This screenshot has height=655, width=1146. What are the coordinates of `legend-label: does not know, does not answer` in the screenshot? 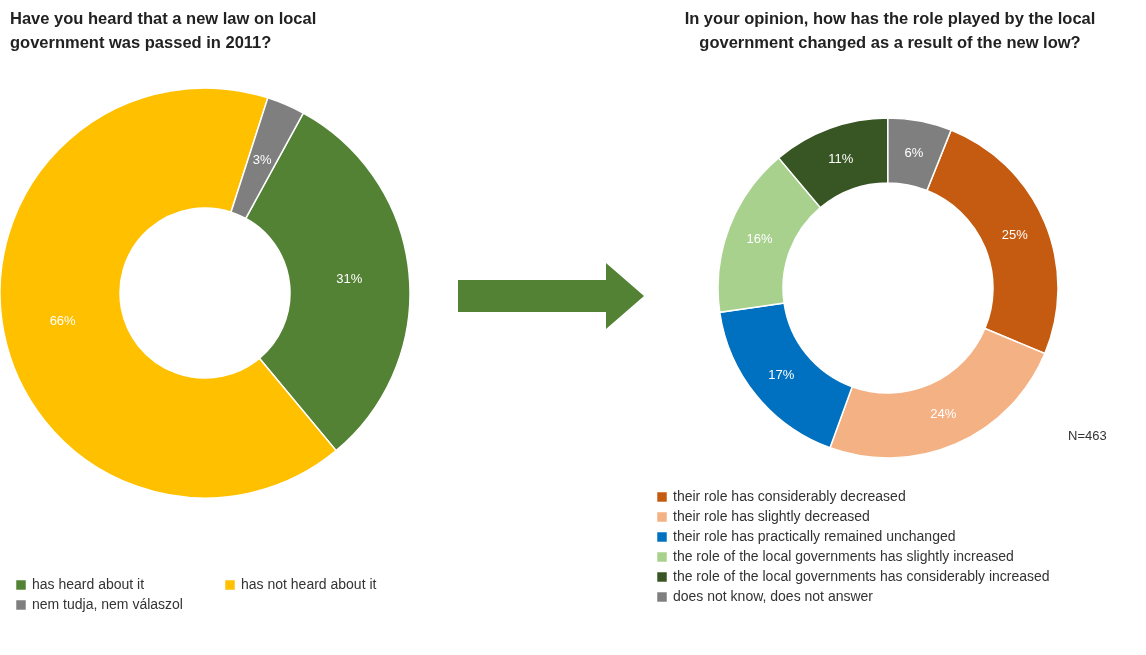 It's located at (773, 596).